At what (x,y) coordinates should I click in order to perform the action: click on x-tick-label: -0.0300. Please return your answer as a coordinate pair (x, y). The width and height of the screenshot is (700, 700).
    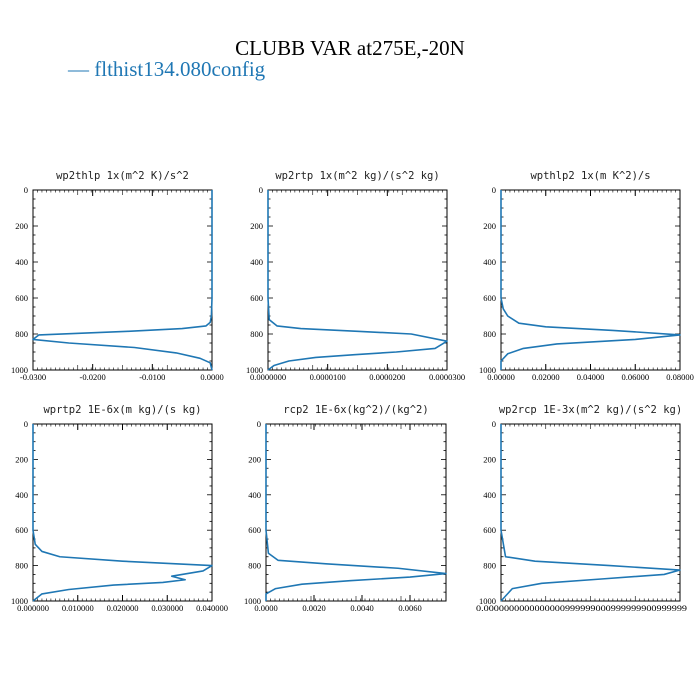
    Looking at the image, I should click on (33, 377).